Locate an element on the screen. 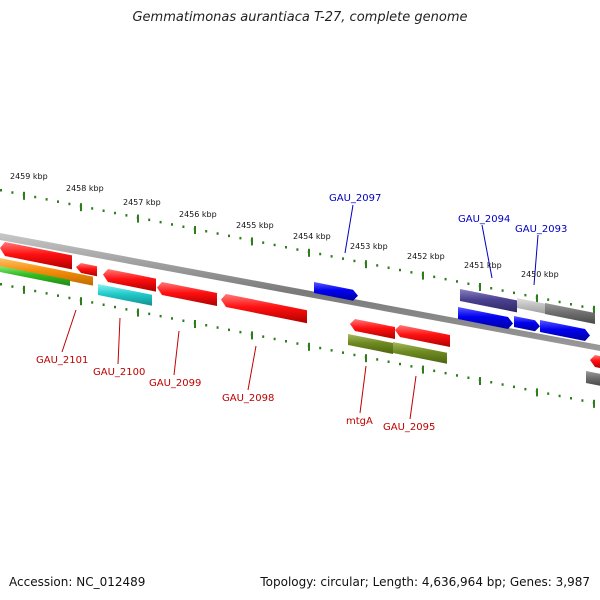 The height and width of the screenshot is (600, 600). scale-label: 2455 kbp is located at coordinates (255, 225).